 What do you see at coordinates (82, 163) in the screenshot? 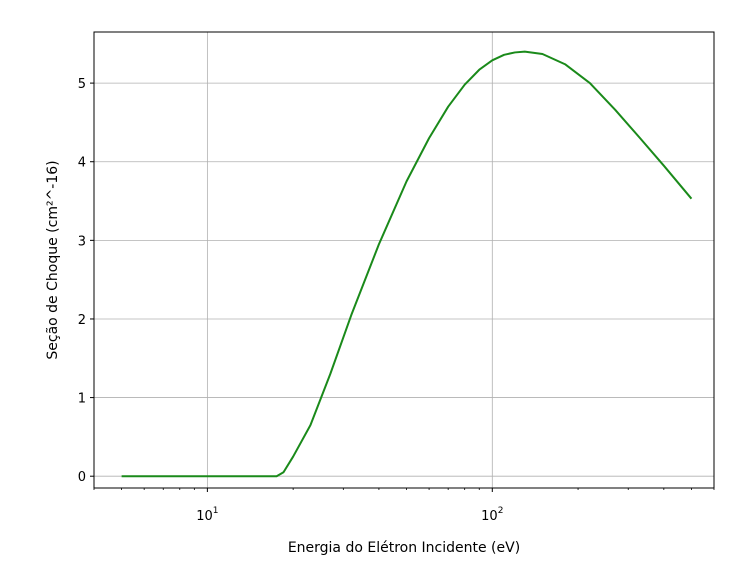
I see `y-tick-label: 4` at bounding box center [82, 163].